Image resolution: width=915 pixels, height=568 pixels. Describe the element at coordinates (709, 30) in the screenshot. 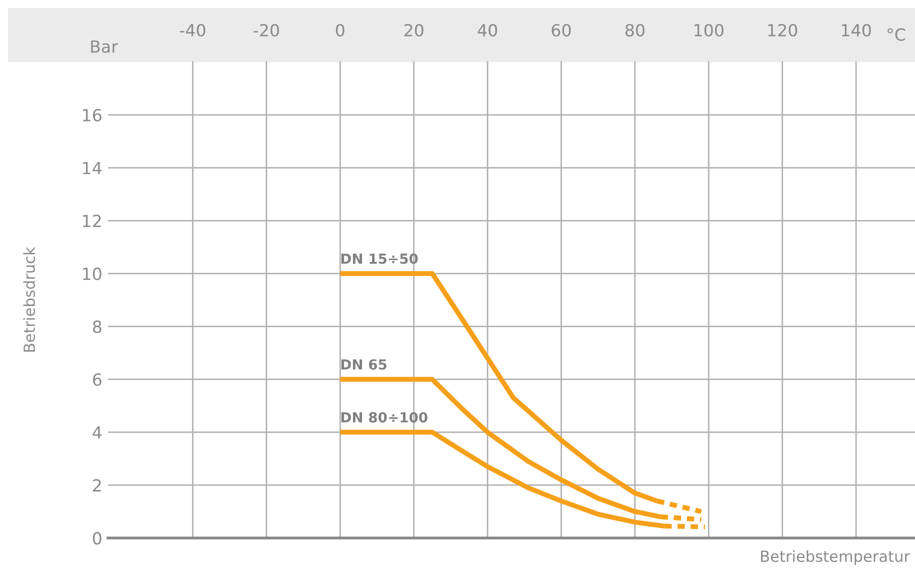

I see `x-tick-label: 100` at that location.